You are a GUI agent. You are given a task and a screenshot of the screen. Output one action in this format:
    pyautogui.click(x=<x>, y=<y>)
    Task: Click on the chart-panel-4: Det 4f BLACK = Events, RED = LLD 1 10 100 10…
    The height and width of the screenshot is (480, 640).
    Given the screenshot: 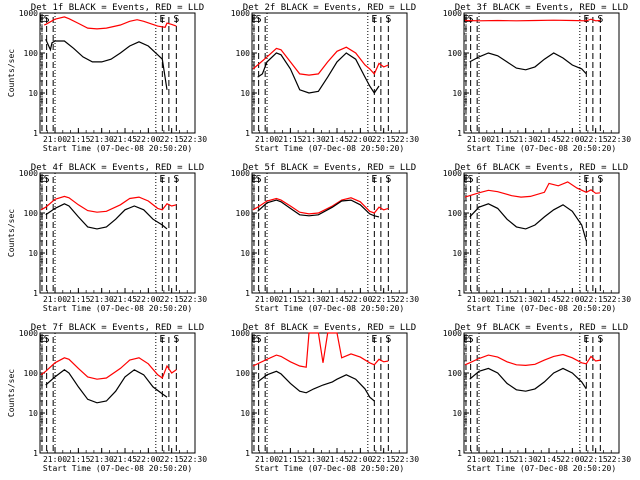 What is the action you would take?
    pyautogui.click(x=107, y=238)
    